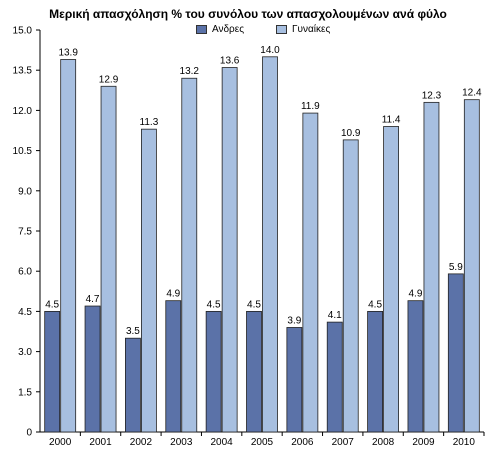 This screenshot has width=496, height=461. Describe the element at coordinates (60, 442) in the screenshot. I see `x-tick-label: 2000` at that location.